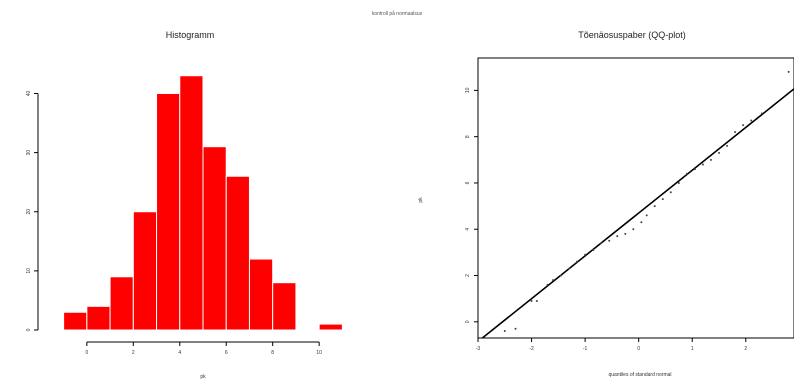 The width and height of the screenshot is (794, 383). Describe the element at coordinates (531, 349) in the screenshot. I see `qq-x-tick-label-1: -2` at that location.